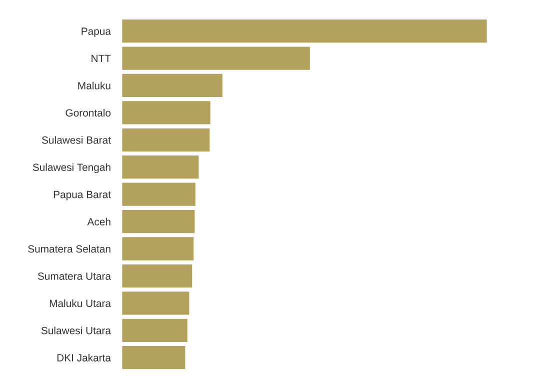 The image size is (555, 381). Describe the element at coordinates (98, 222) in the screenshot. I see `y-tick-label: Aceh` at that location.